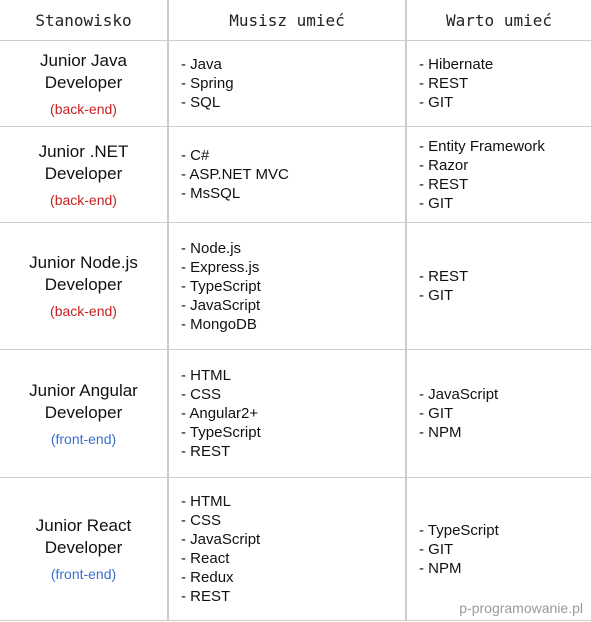  I want to click on nice-cell: REST GIT, so click(498, 286).